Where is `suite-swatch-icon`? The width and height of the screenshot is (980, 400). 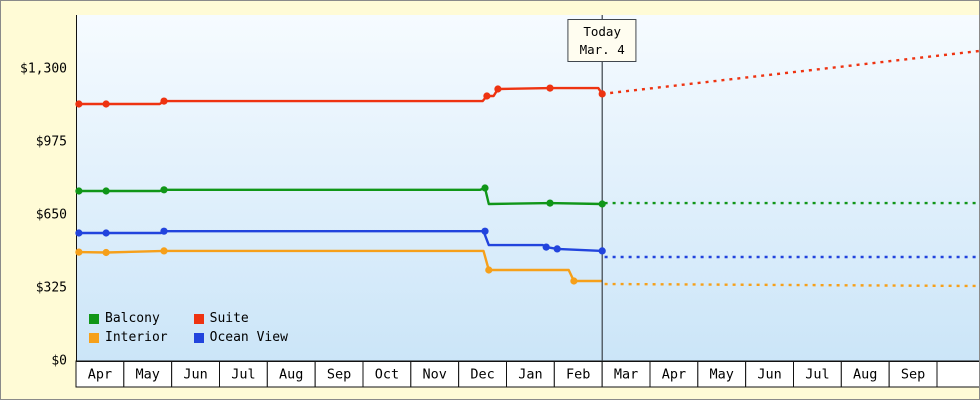
suite-swatch-icon is located at coordinates (198, 318).